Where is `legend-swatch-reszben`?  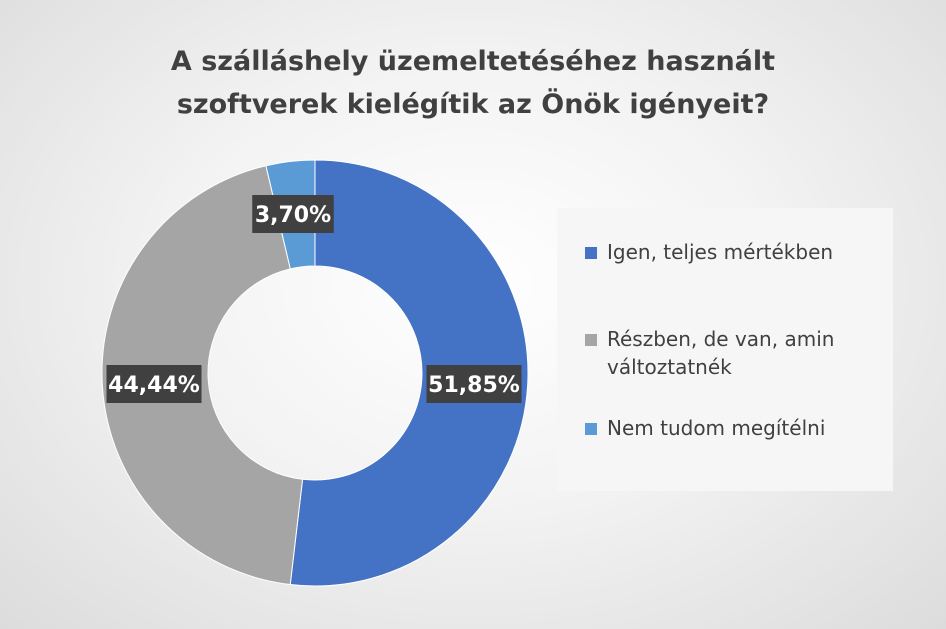 legend-swatch-reszben is located at coordinates (591, 340).